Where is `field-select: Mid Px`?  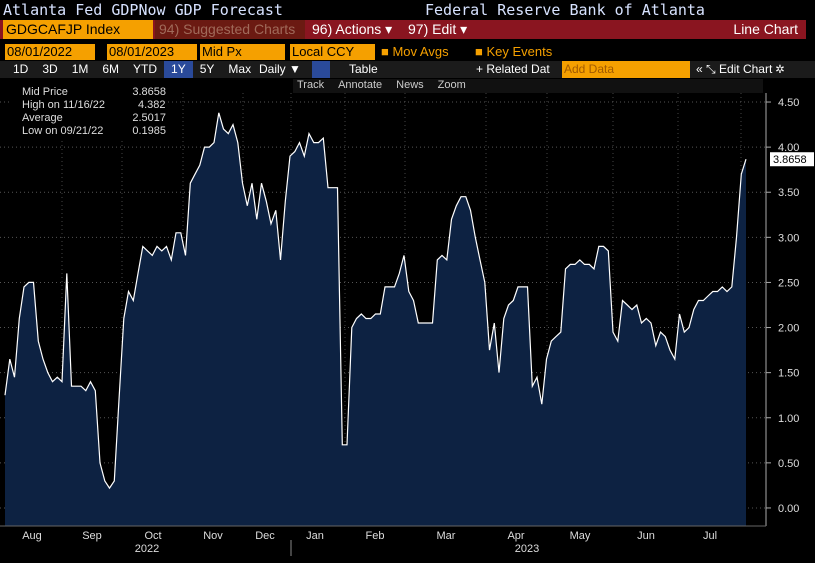
field-select: Mid Px is located at coordinates (242, 52).